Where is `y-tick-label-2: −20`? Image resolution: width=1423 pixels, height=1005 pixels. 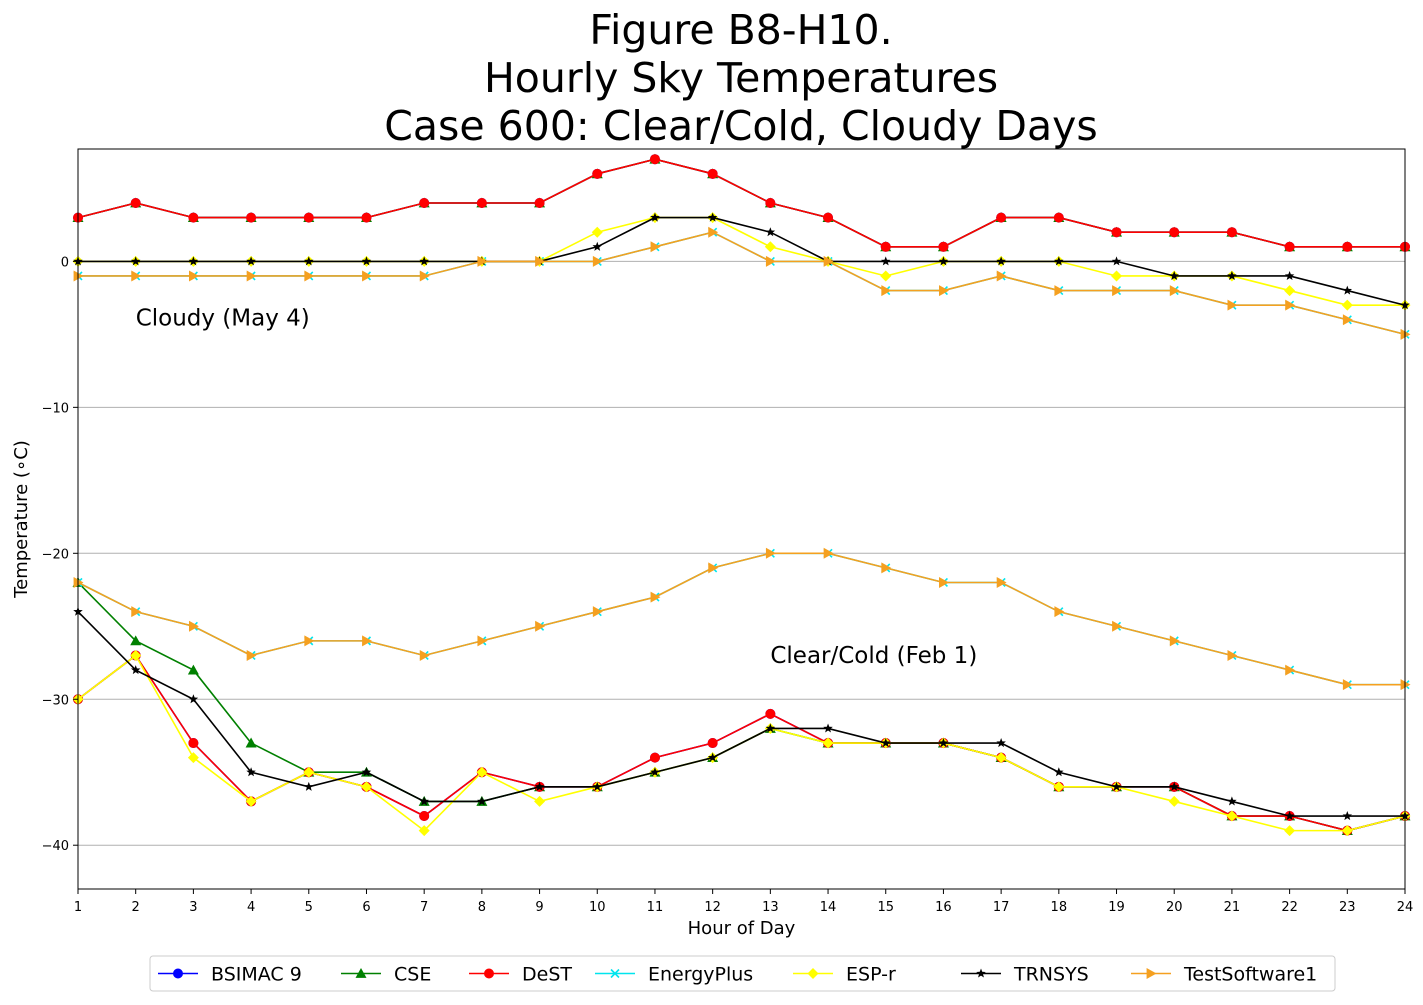
y-tick-label-2: −20 is located at coordinates (55, 554).